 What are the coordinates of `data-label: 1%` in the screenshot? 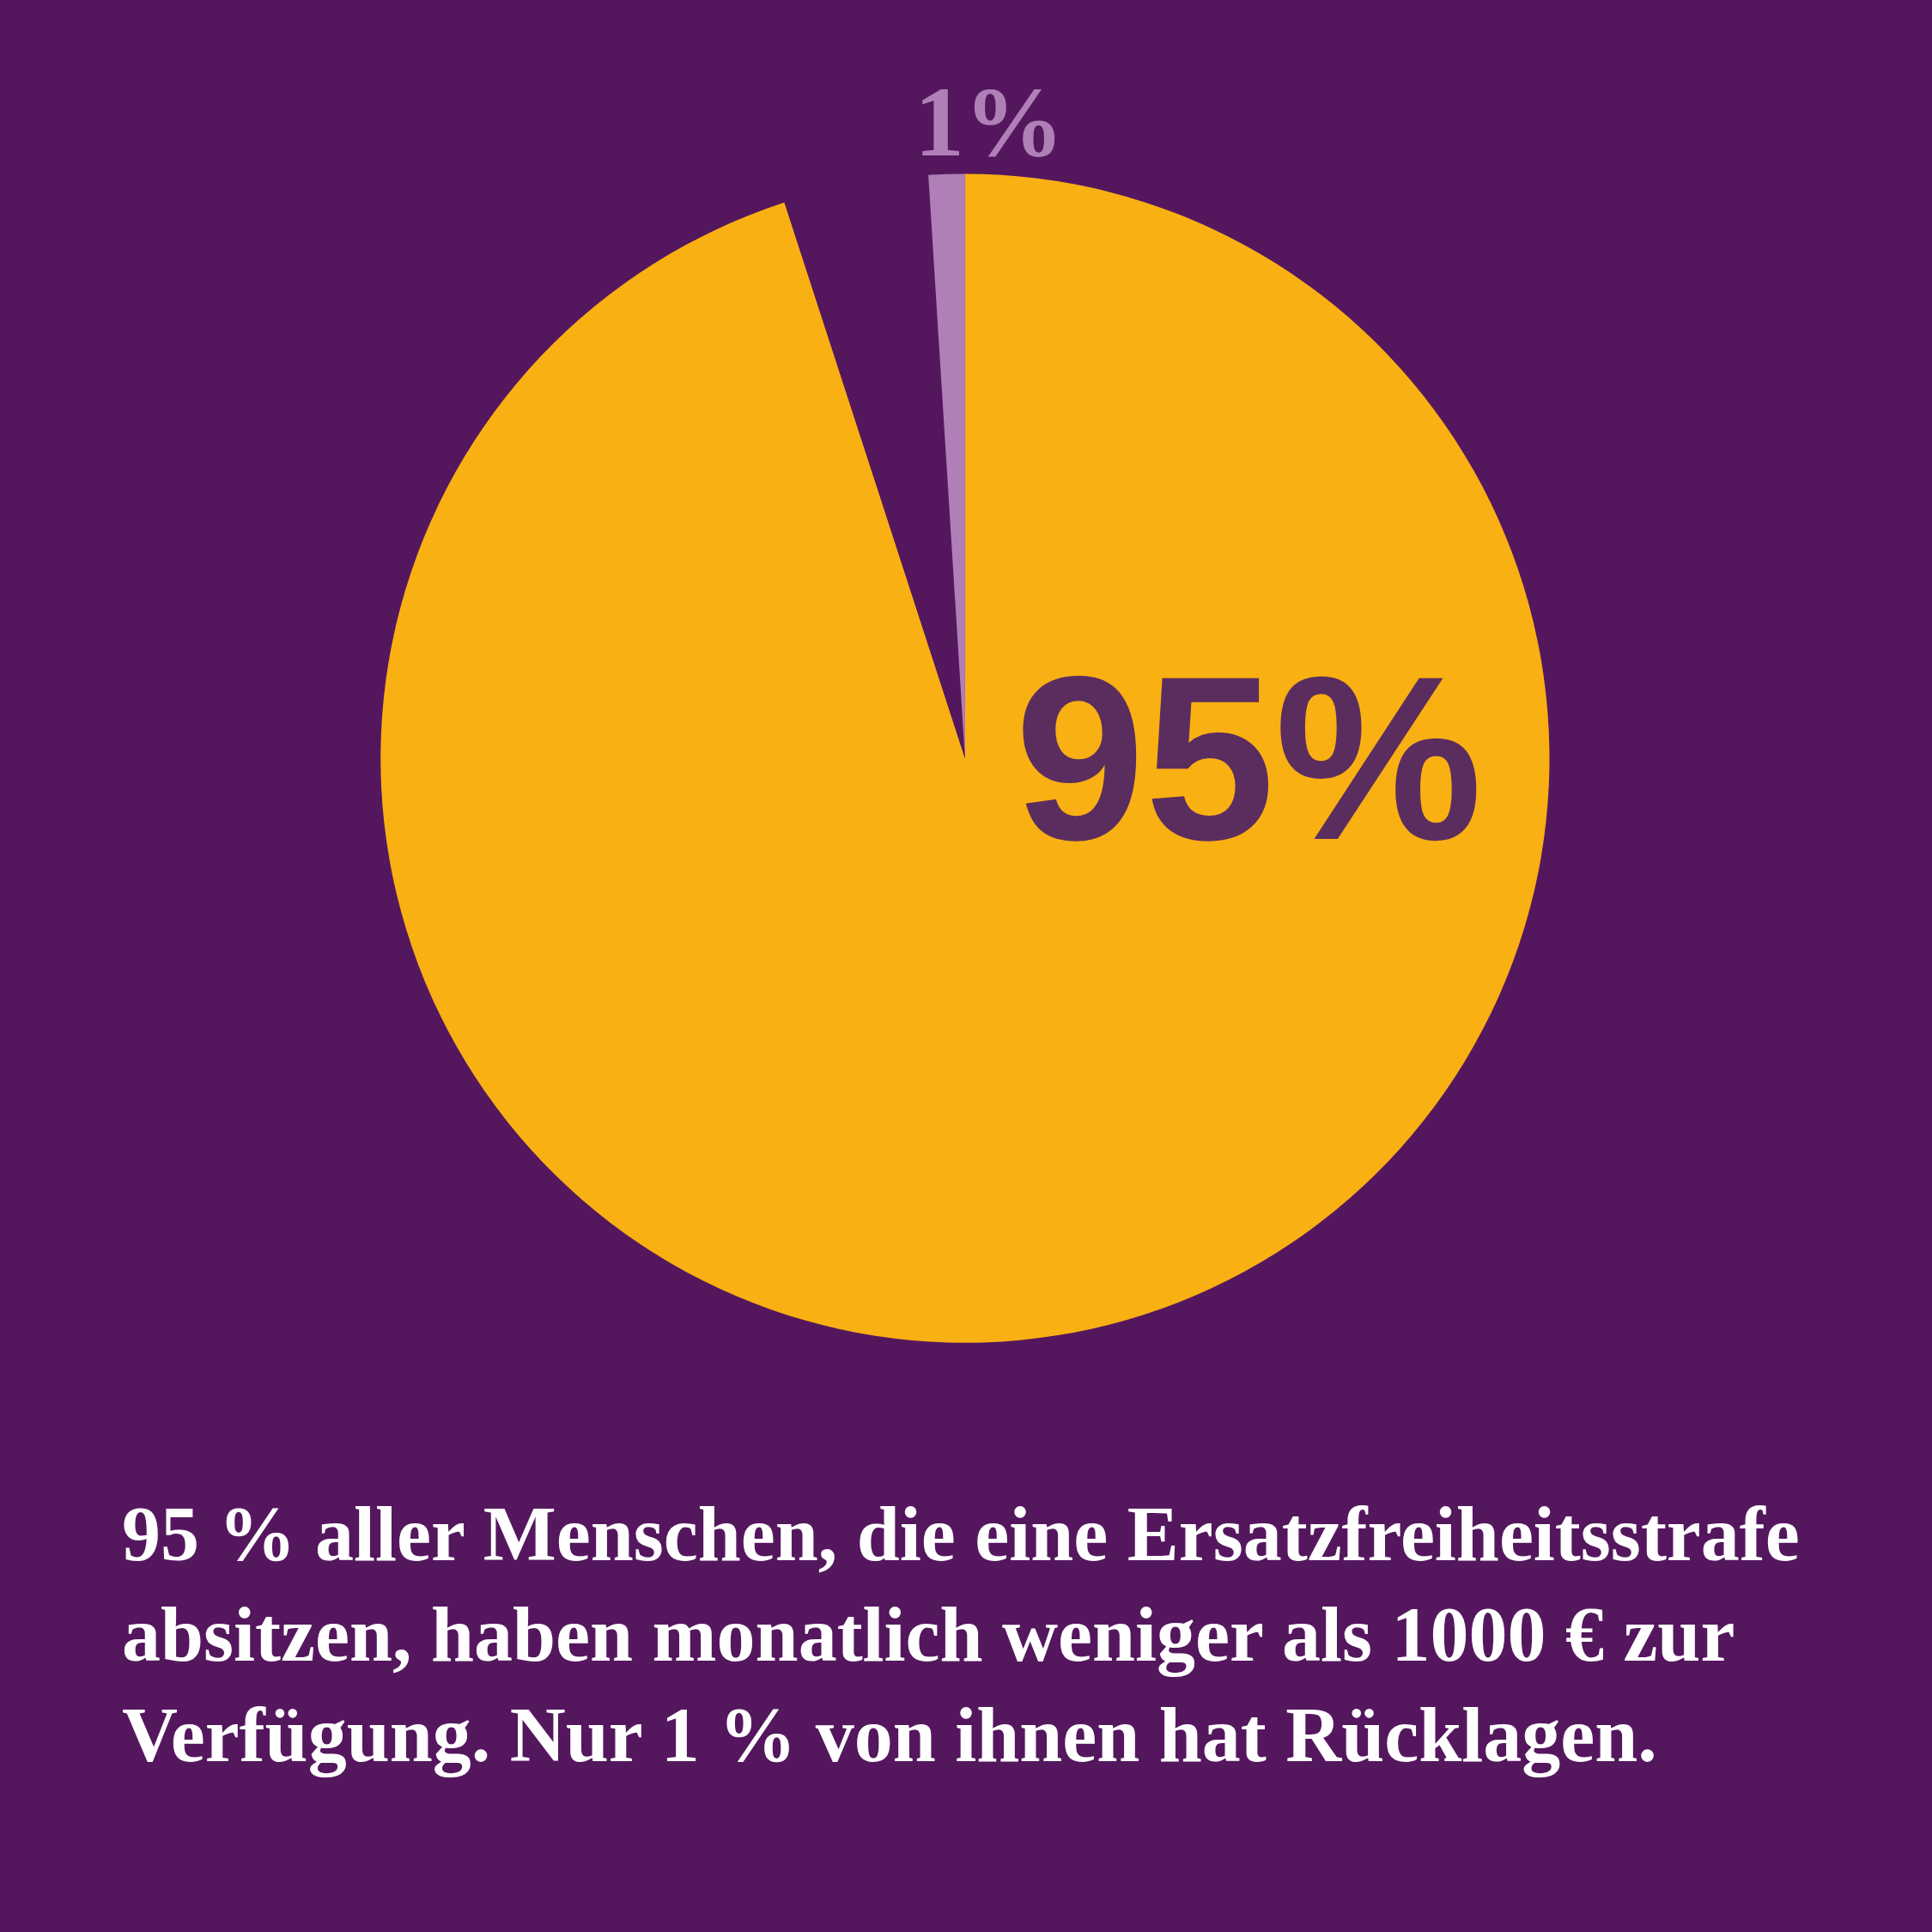 It's located at (989, 122).